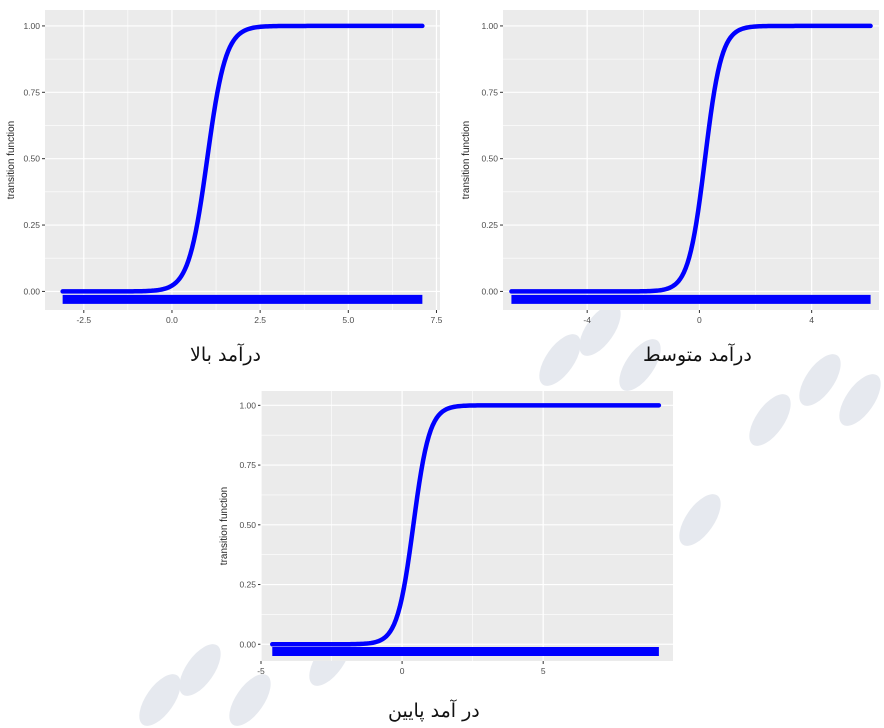 This screenshot has height=728, width=884. Describe the element at coordinates (587, 320) in the screenshot. I see `x-tick-label: -4` at that location.